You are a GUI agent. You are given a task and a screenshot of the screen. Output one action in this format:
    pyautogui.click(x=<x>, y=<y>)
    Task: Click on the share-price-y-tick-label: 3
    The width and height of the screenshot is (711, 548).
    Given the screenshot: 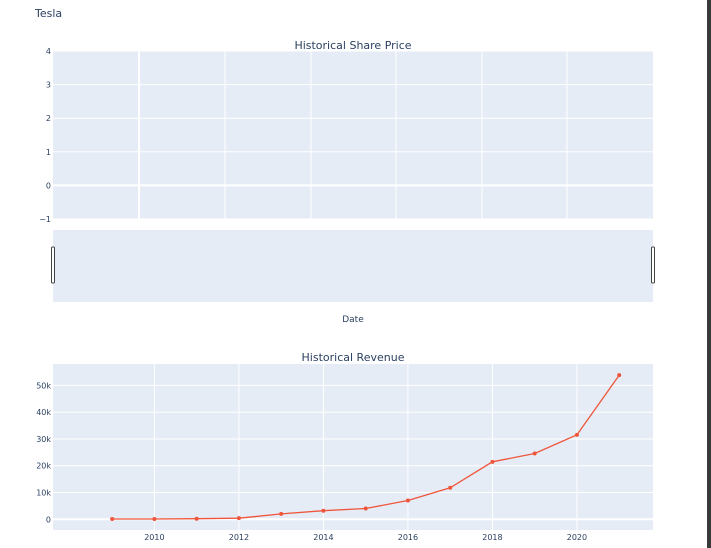 What is the action you would take?
    pyautogui.click(x=48, y=85)
    